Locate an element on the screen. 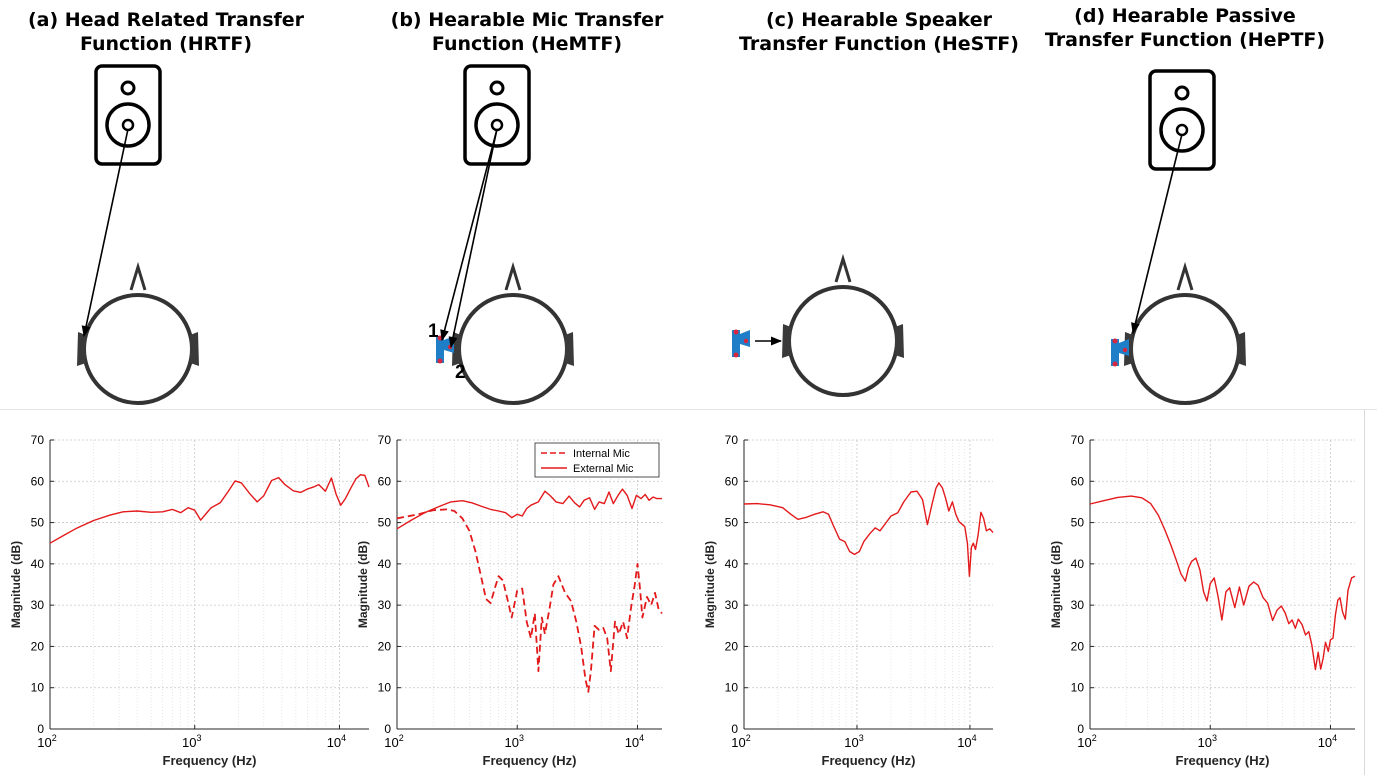 The image size is (1377, 775). panel-b-path-2-arrow is located at coordinates (473, 238).